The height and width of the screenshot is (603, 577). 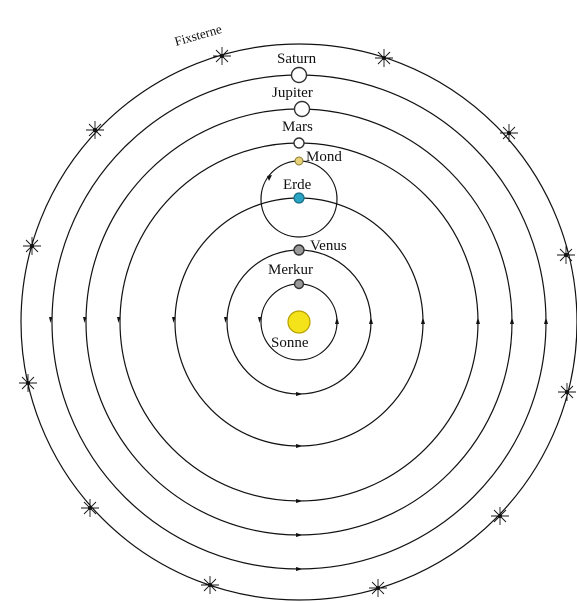 What do you see at coordinates (299, 501) in the screenshot?
I see `arrow-mars-bottom` at bounding box center [299, 501].